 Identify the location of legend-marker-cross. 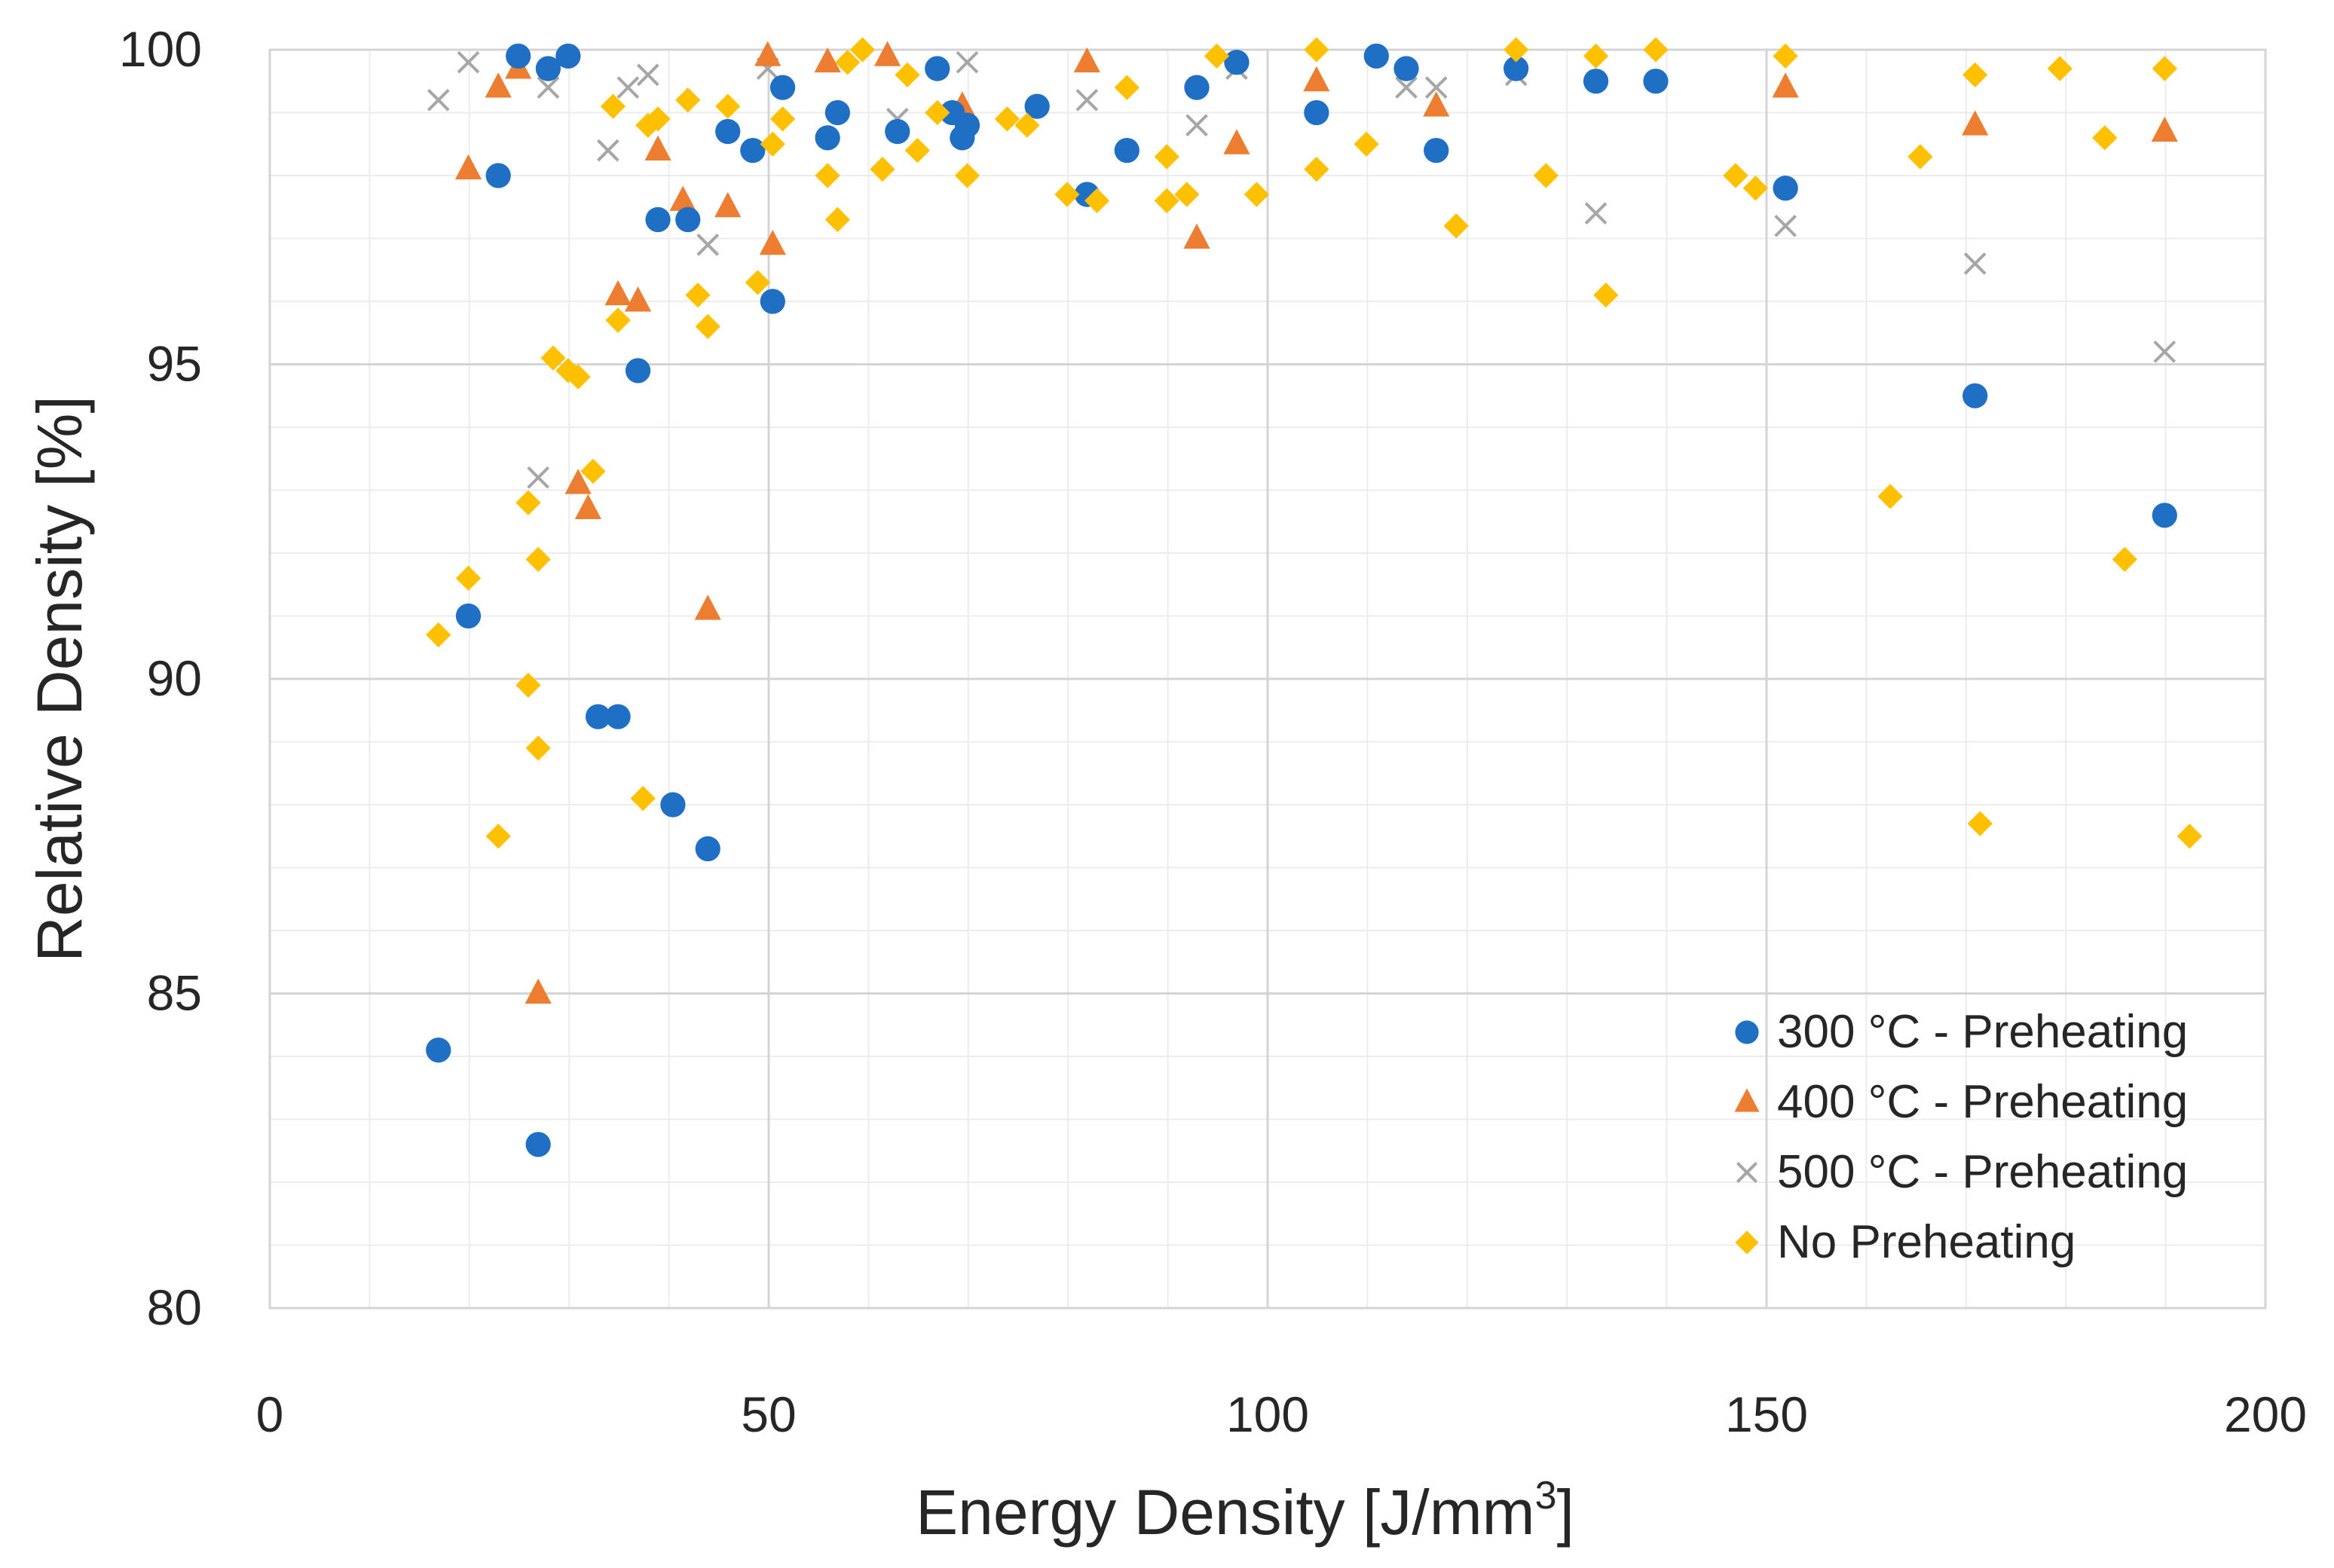
(1747, 1172).